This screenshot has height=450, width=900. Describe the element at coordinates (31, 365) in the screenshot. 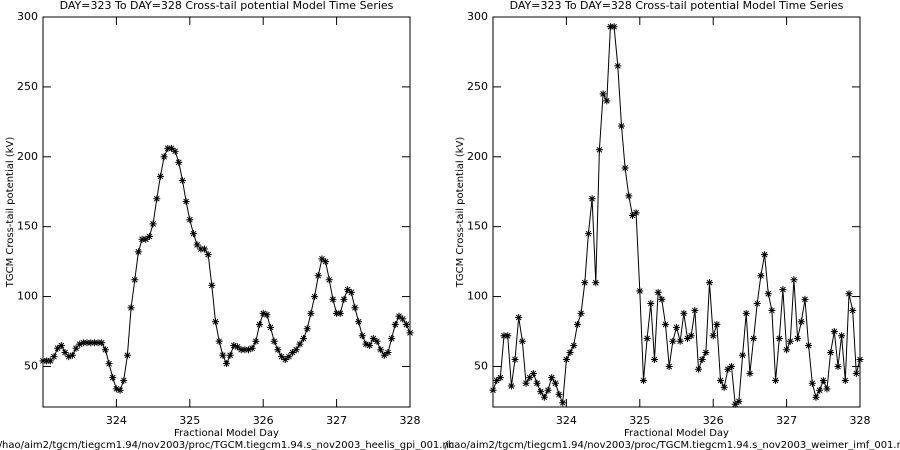

I see `y-tick-label: 50` at that location.